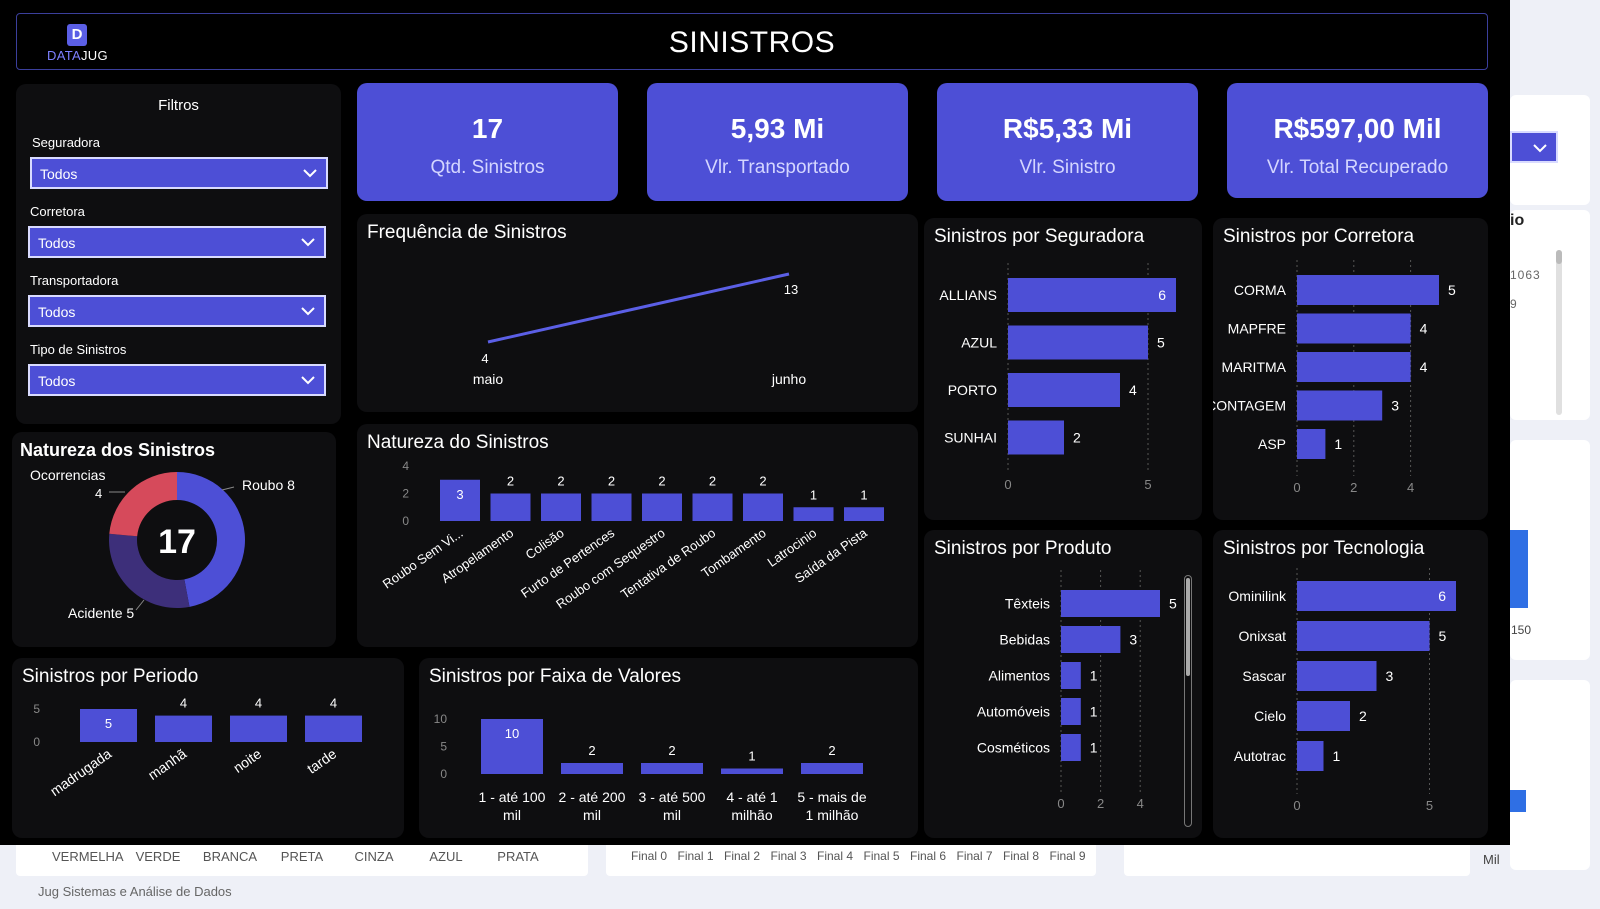 Image resolution: width=1600 pixels, height=909 pixels. Describe the element at coordinates (36, 742) in the screenshot. I see `y-tick-label: 0` at that location.